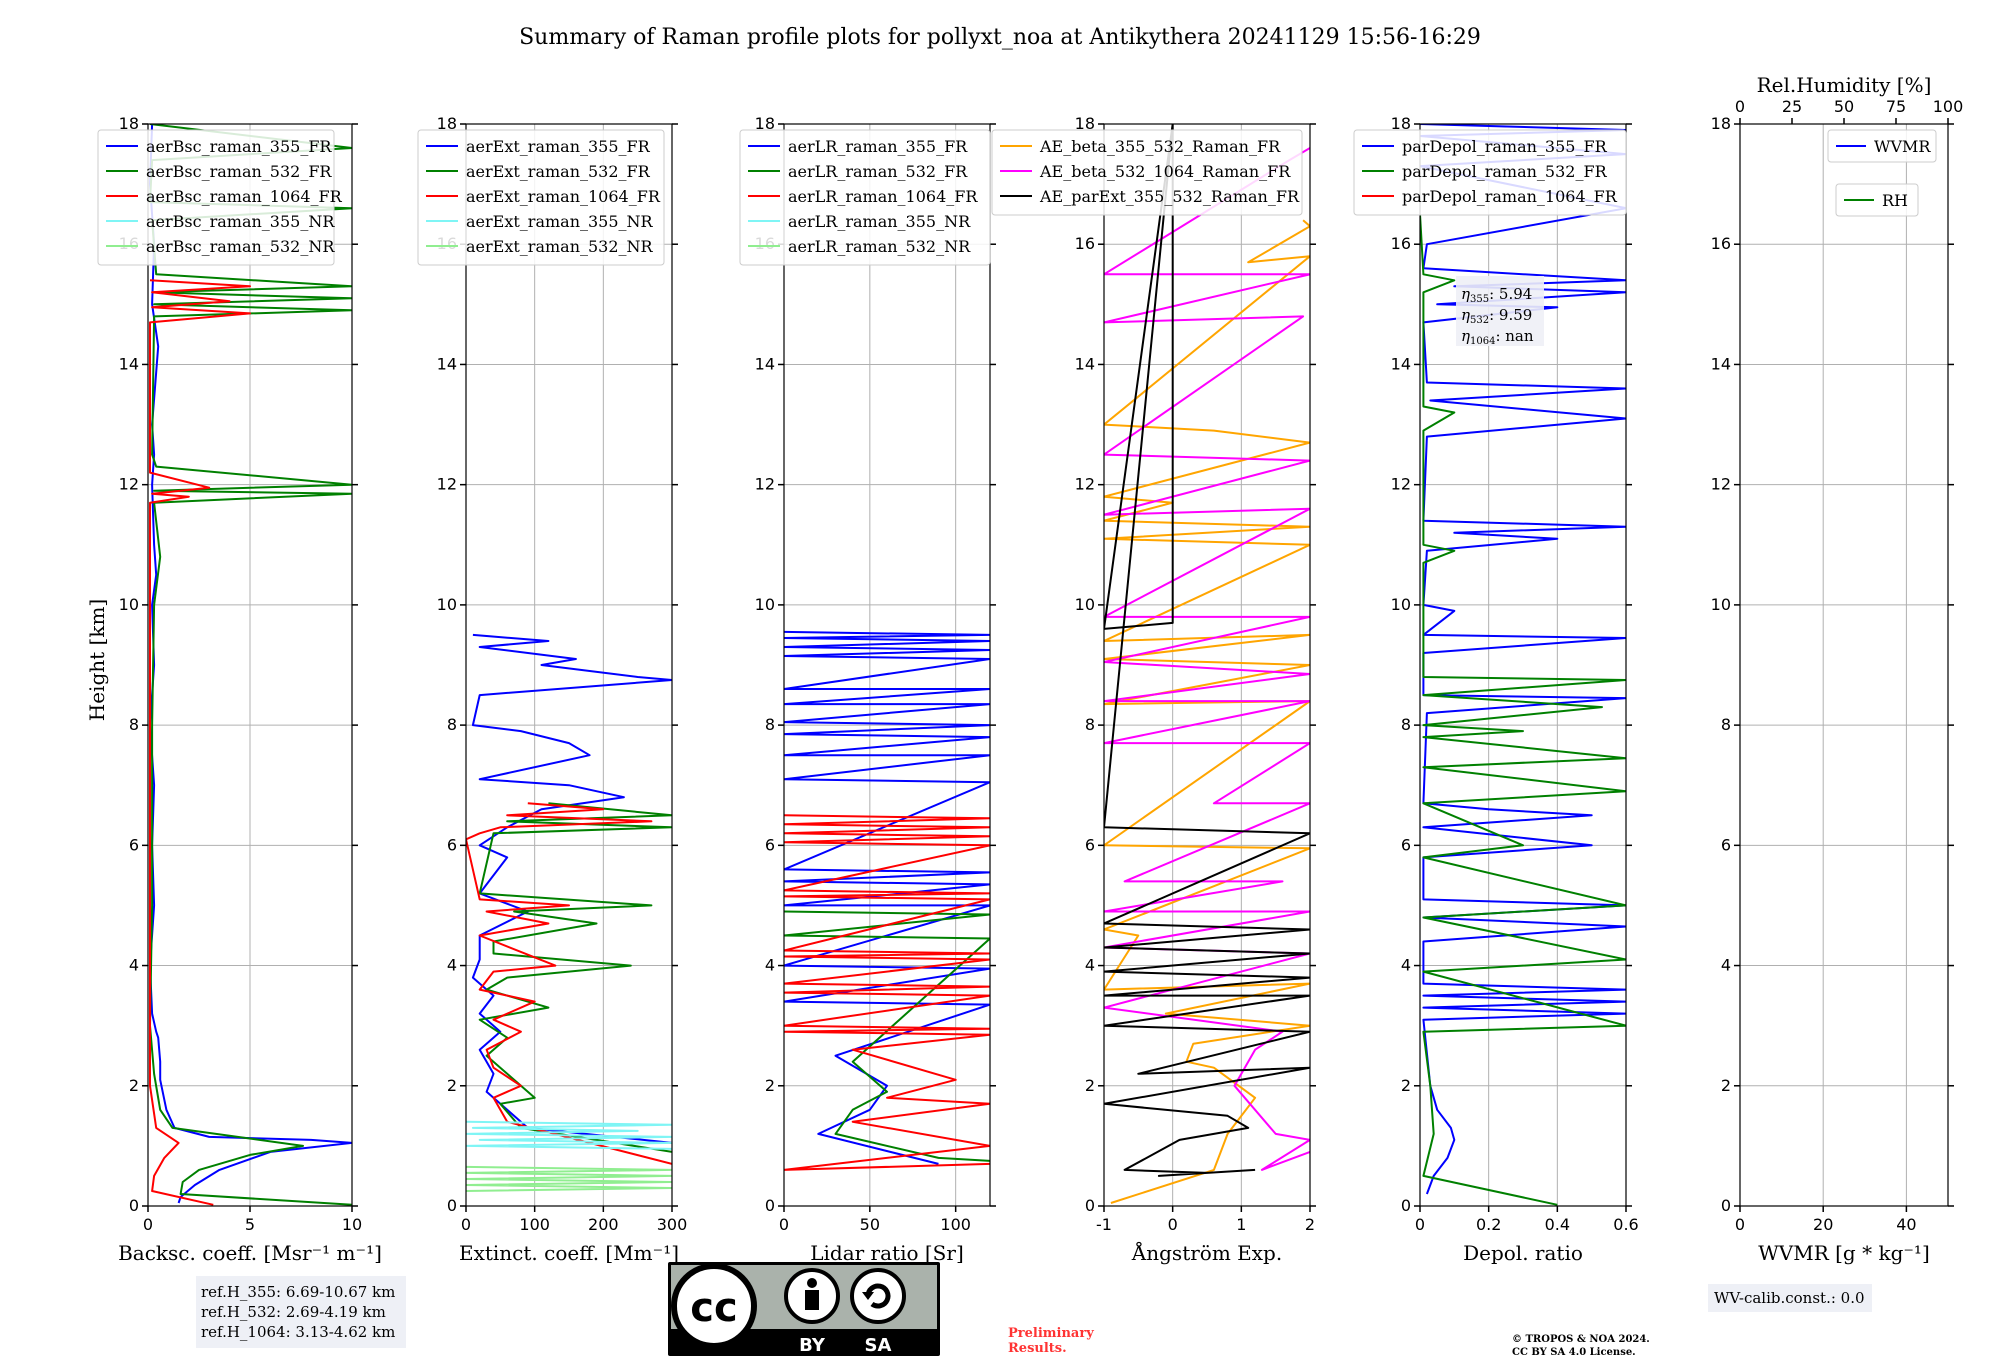 This screenshot has width=2000, height=1360. I want to click on eta-label: η355: 5.94, so click(1496, 295).